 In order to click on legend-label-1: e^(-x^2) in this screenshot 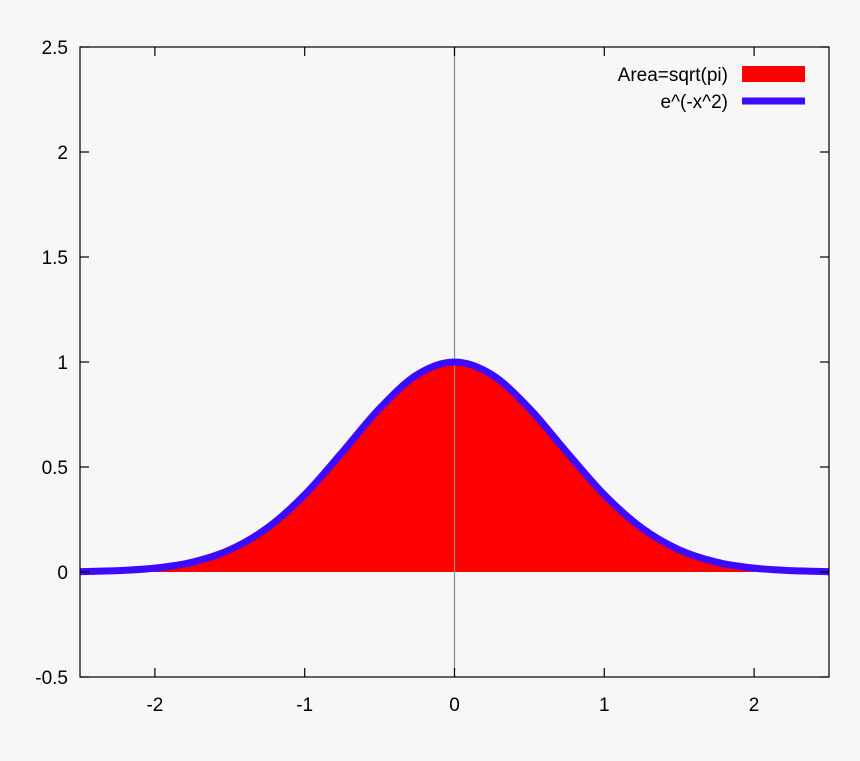, I will do `click(694, 102)`.